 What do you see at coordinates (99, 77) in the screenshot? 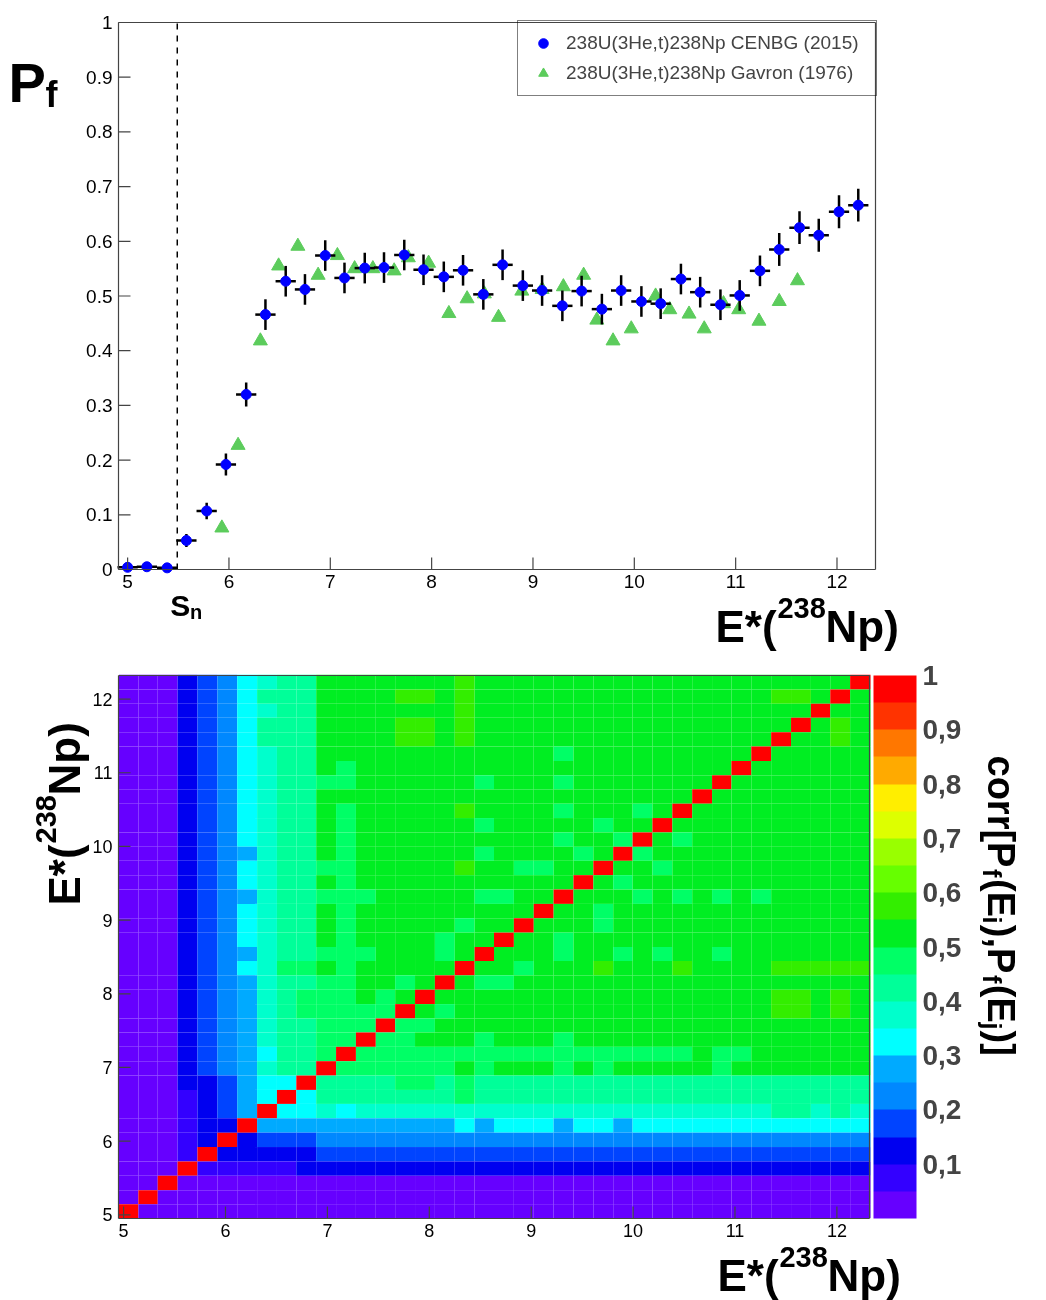
I see `y-tick-label: 0.9` at bounding box center [99, 77].